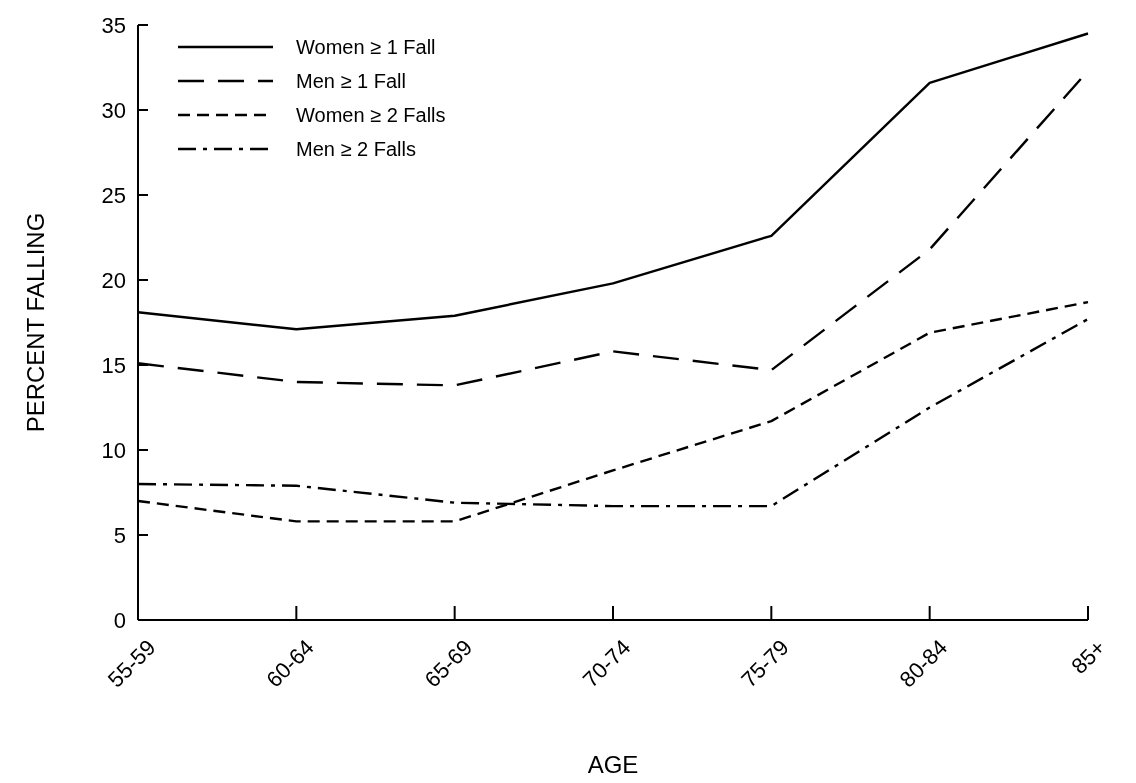 The width and height of the screenshot is (1136, 783). Describe the element at coordinates (1088, 656) in the screenshot. I see `x-tick-label: 85+` at that location.